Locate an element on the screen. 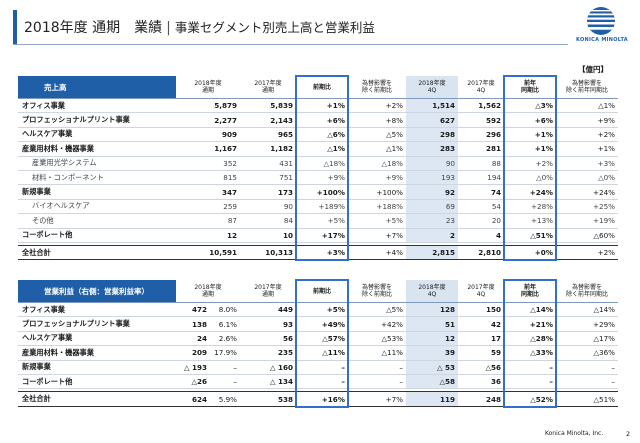  value-fy2018: 138 is located at coordinates (193, 324).